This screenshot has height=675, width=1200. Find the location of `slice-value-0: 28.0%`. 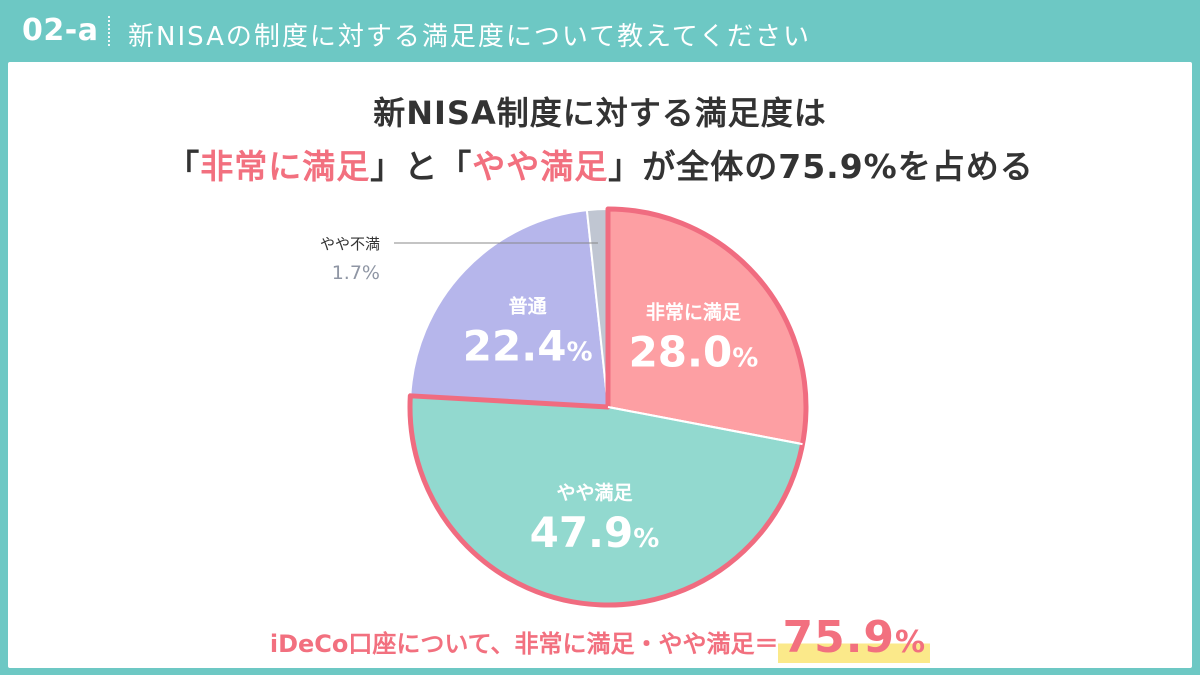

slice-value-0: 28.0% is located at coordinates (694, 351).